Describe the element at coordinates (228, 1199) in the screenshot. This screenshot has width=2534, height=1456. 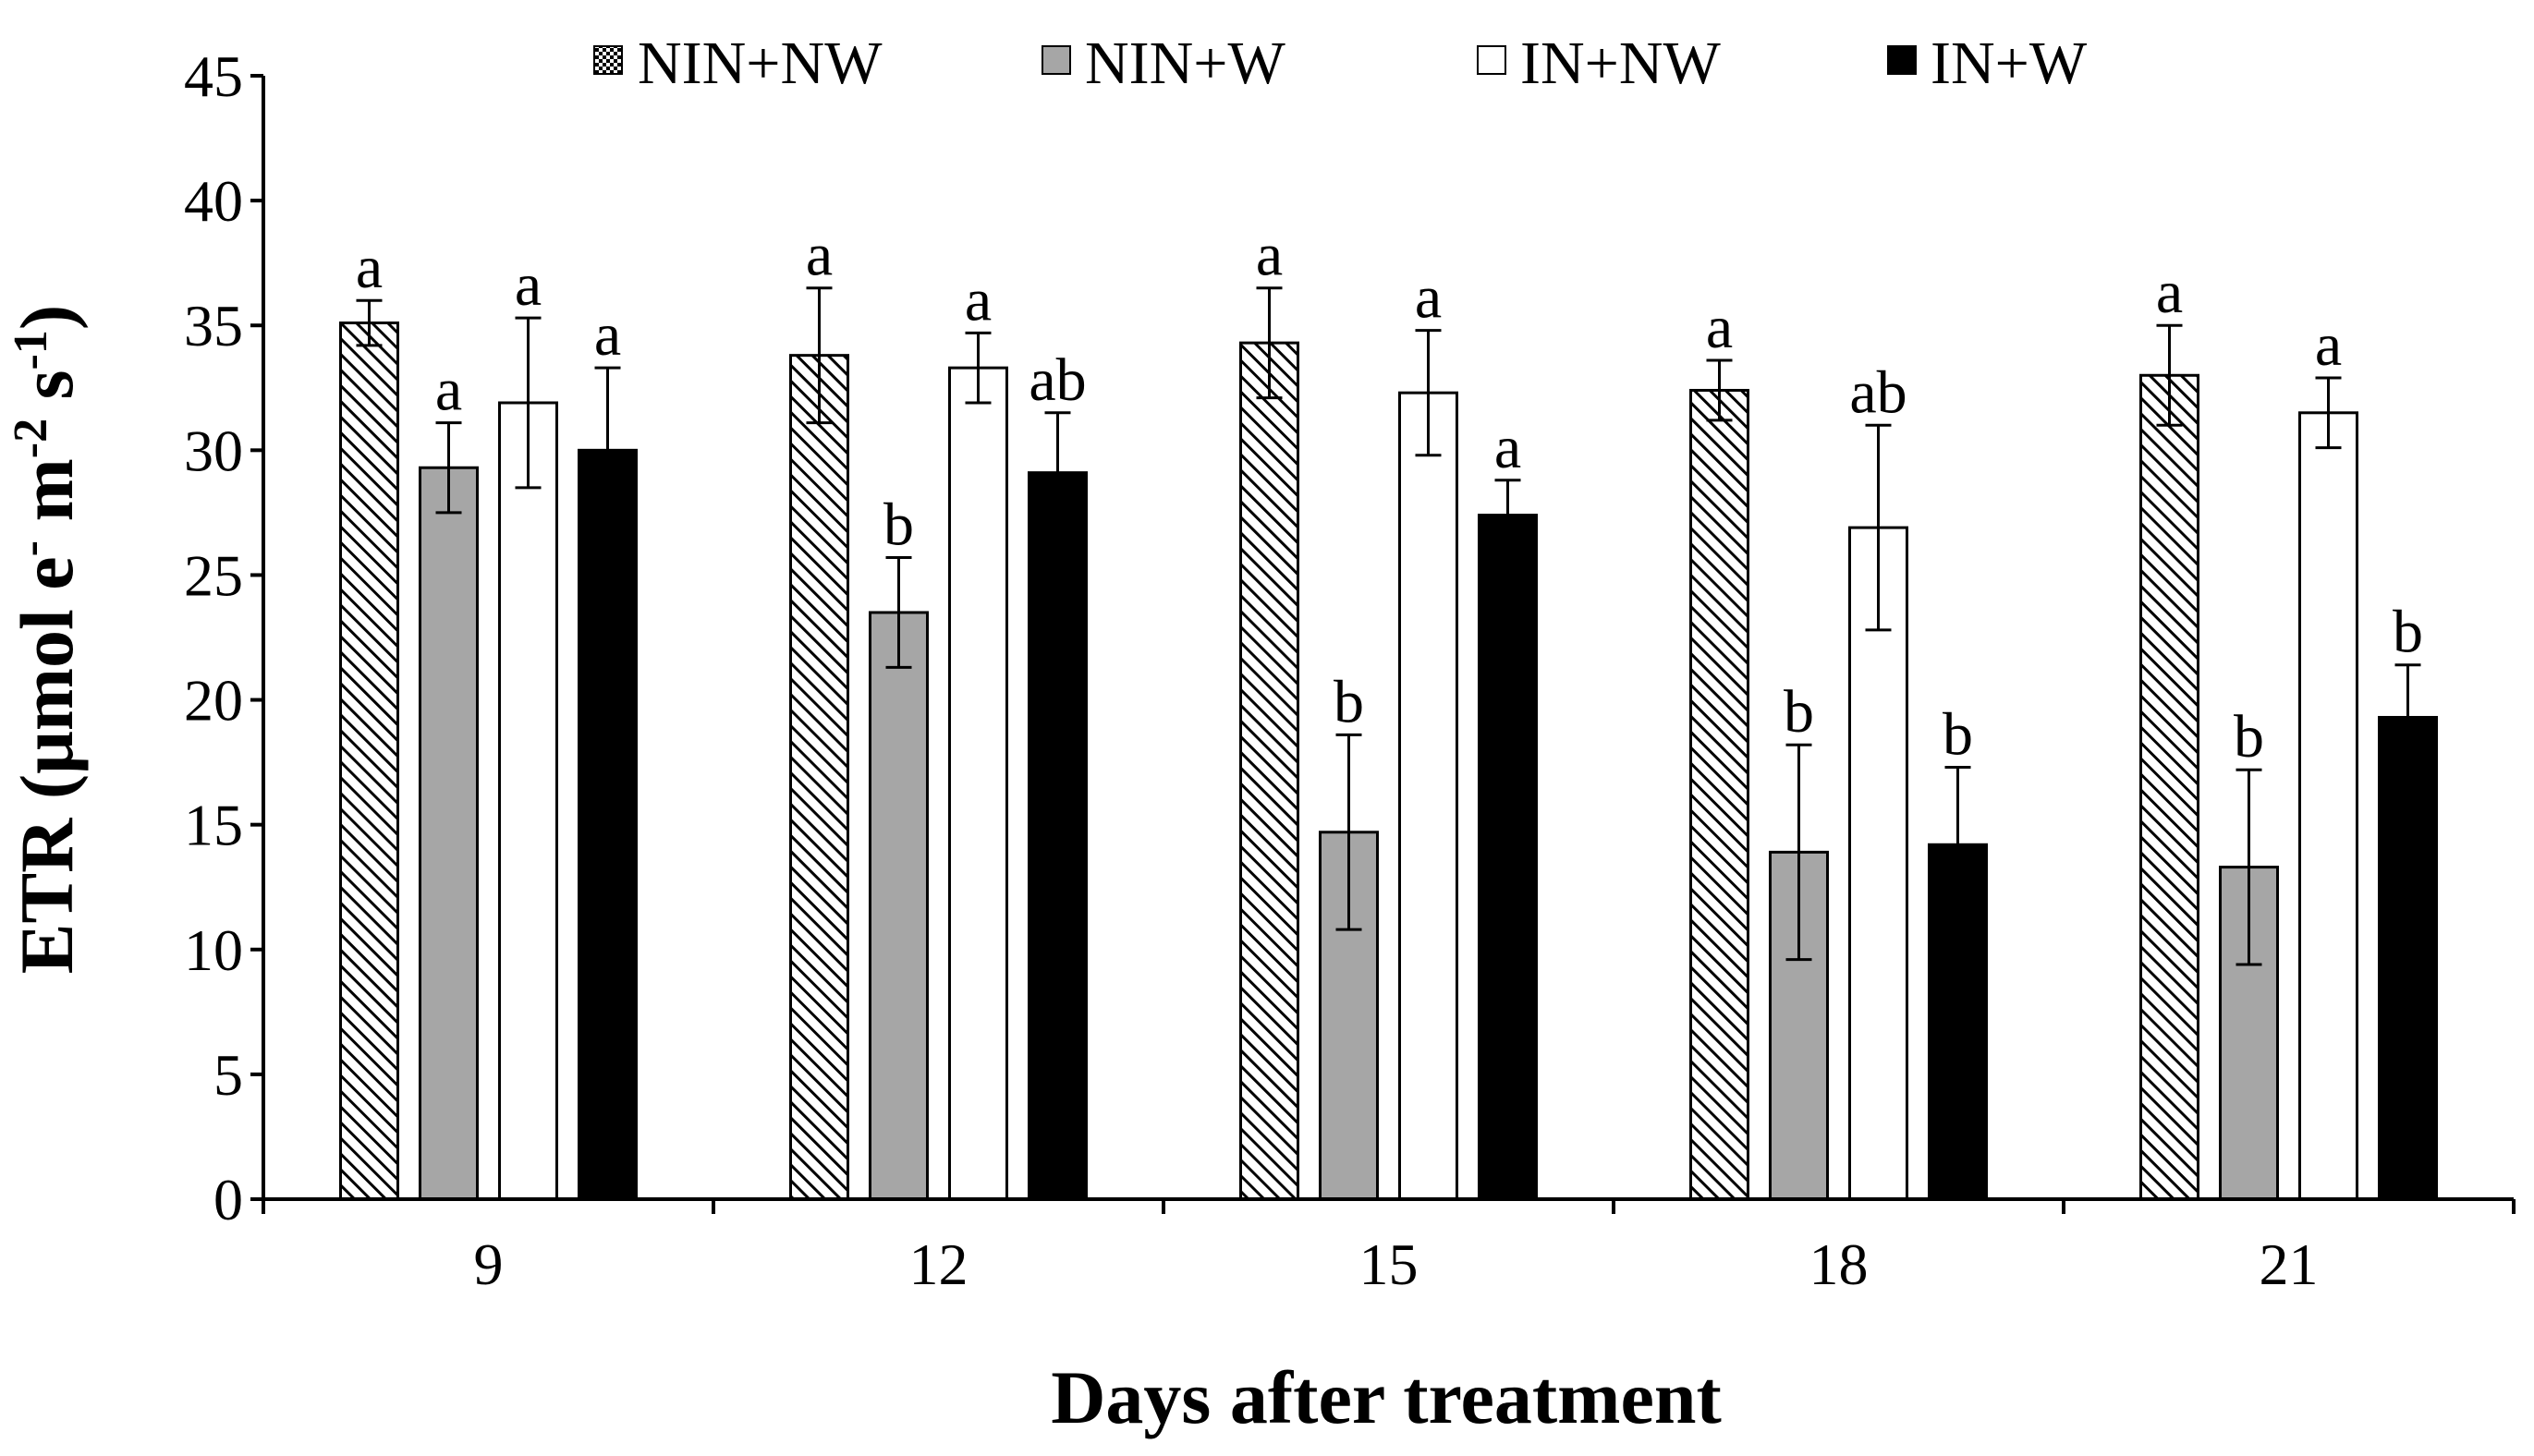
I see `y-tick-label: 0` at that location.